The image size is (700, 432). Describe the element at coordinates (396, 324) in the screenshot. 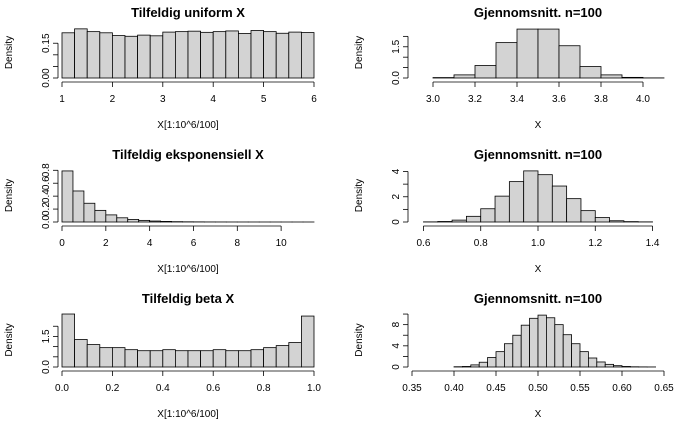

I see `y-tick-label: 8` at that location.